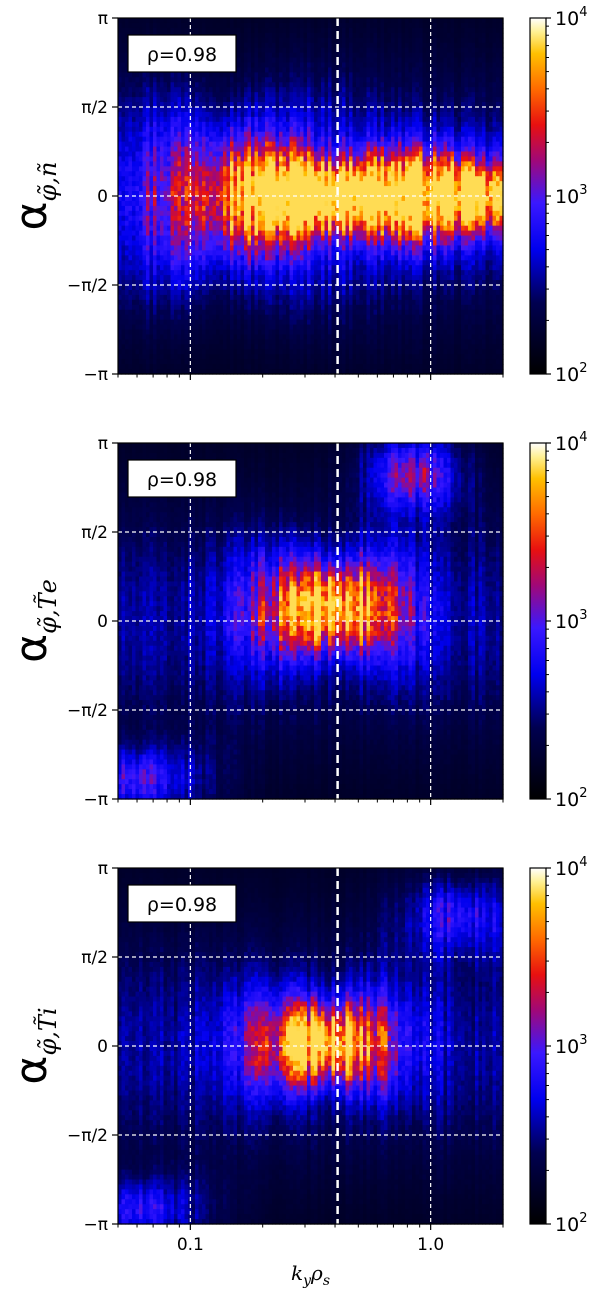 This screenshot has width=598, height=1304. I want to click on y-axis-label: αφ̃,ñ, so click(34, 196).